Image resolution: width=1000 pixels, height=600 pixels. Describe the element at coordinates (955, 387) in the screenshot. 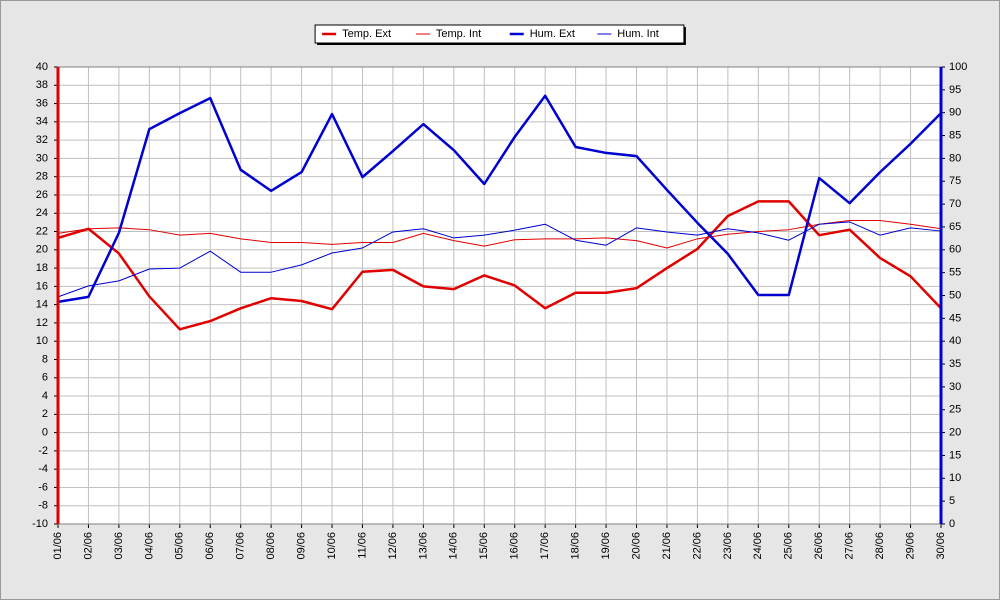

I see `y2-tick-label: 30` at that location.